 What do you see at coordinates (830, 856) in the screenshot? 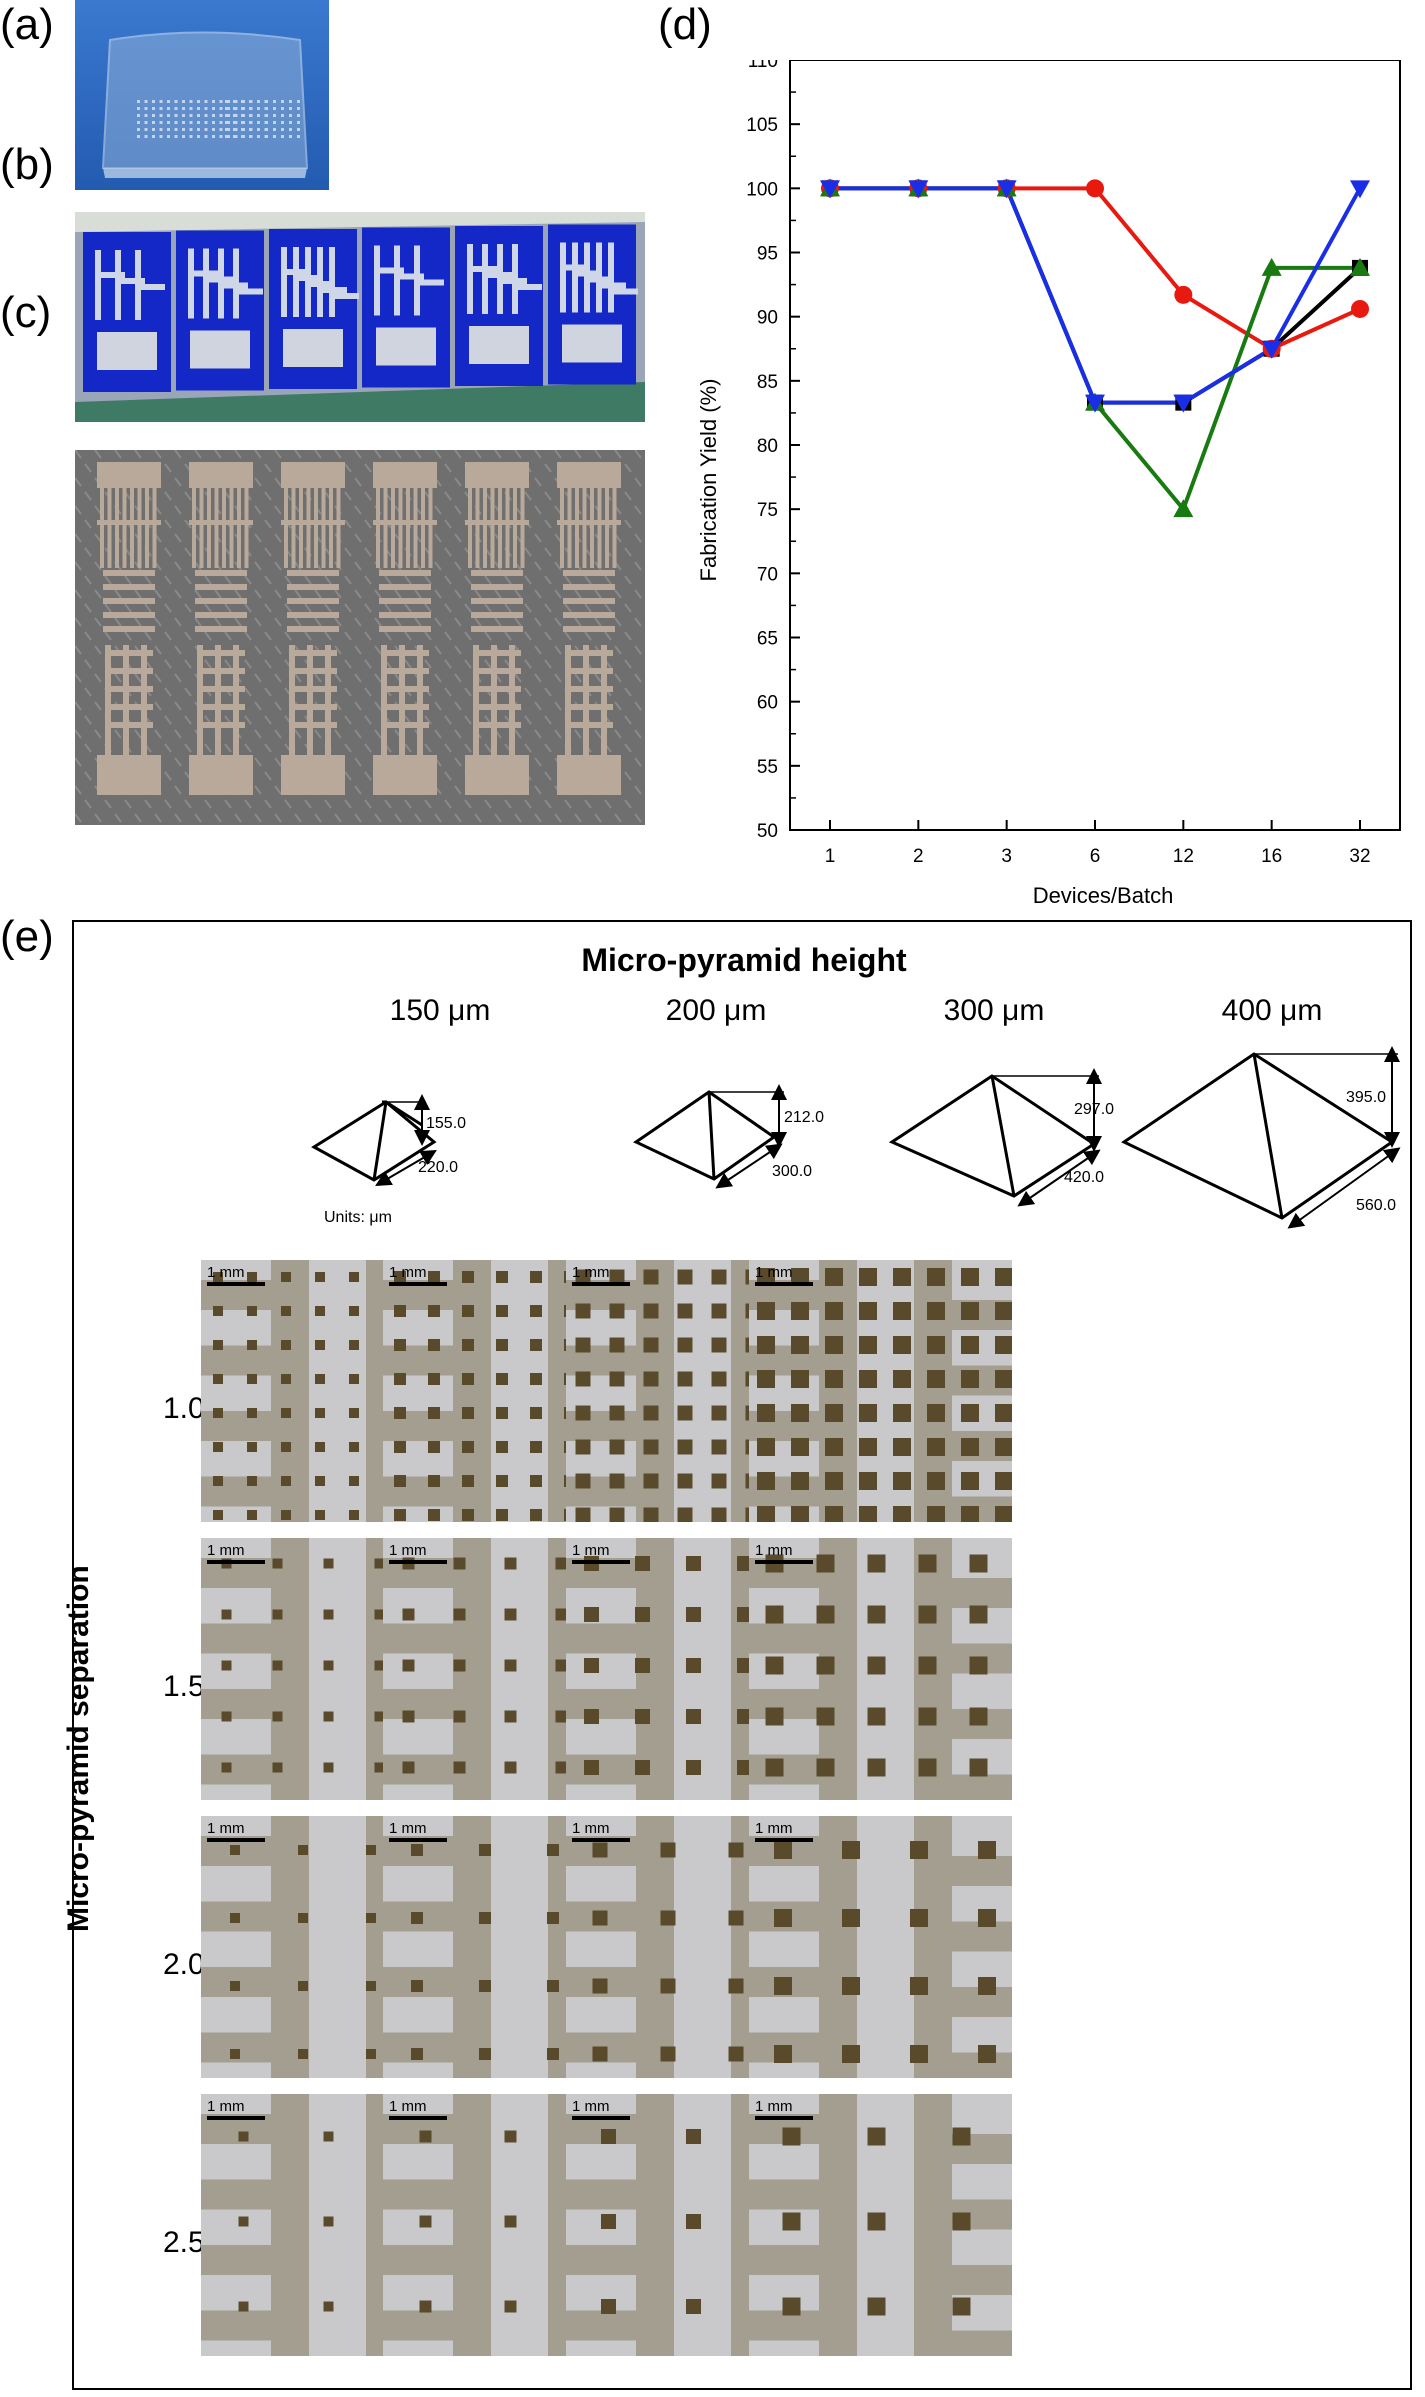
I see `x-tick-label: 1` at bounding box center [830, 856].